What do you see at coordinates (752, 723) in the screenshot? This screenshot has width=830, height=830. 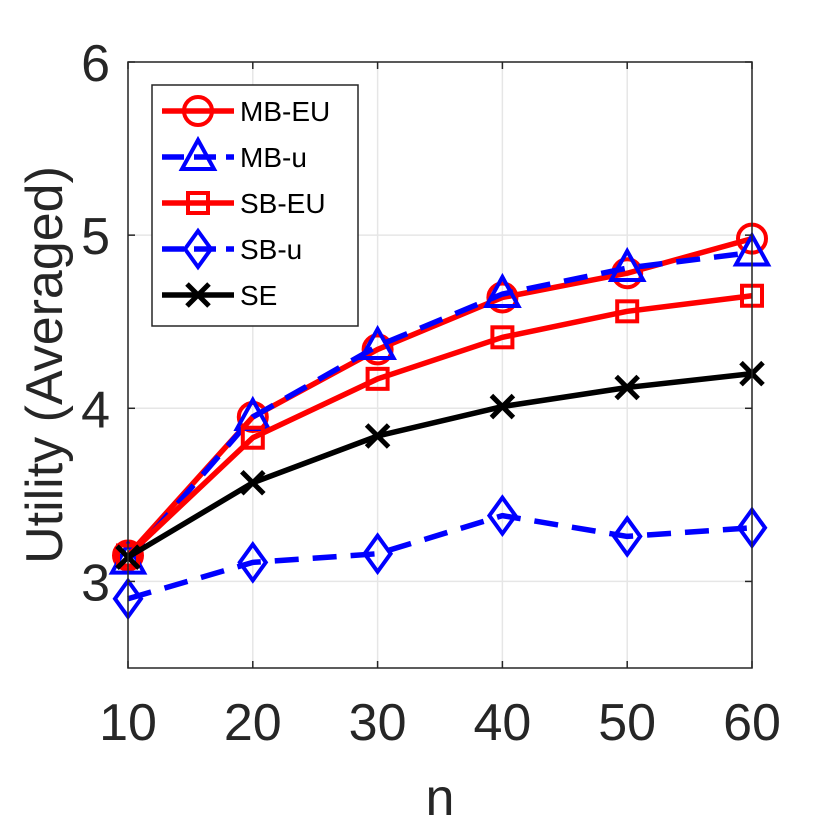 I see `x-tick-label: 60` at bounding box center [752, 723].